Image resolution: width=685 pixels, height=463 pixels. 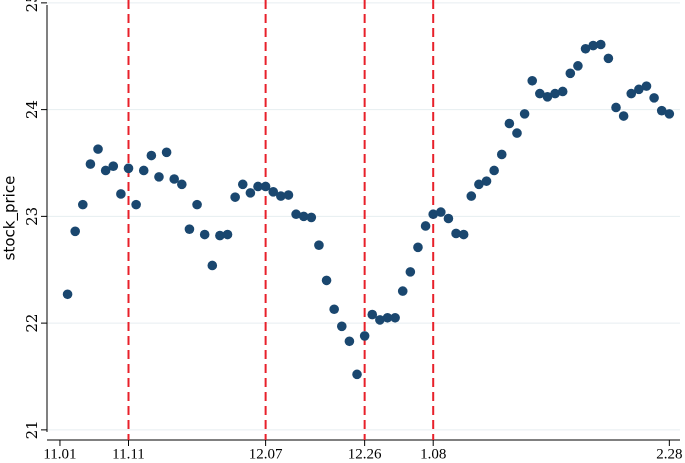 I want to click on x-tick-label: 12.07, so click(x=266, y=454).